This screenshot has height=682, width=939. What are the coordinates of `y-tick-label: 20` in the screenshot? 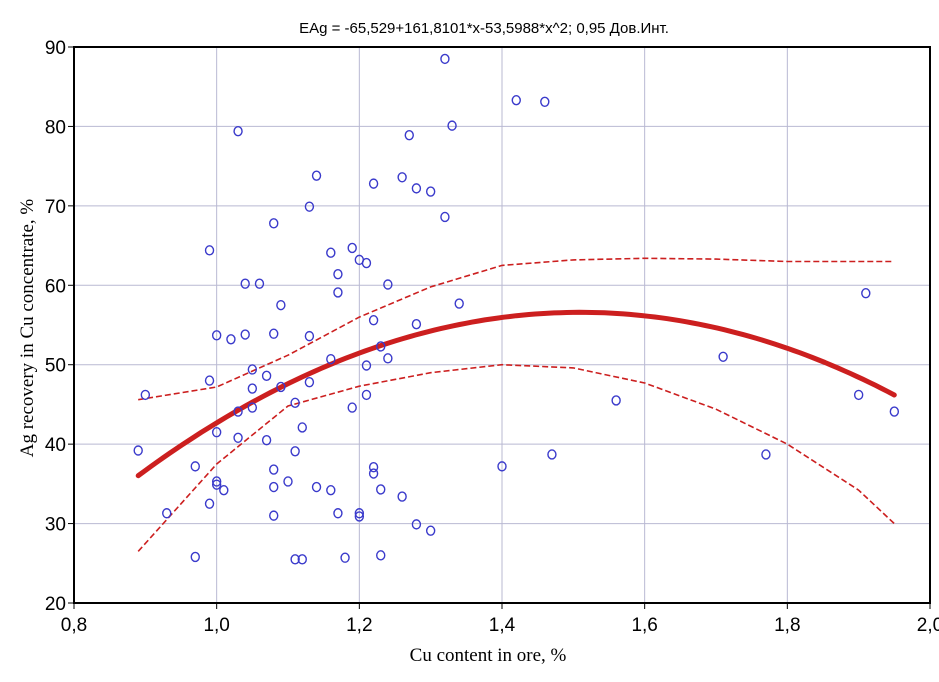 It's located at (55, 604).